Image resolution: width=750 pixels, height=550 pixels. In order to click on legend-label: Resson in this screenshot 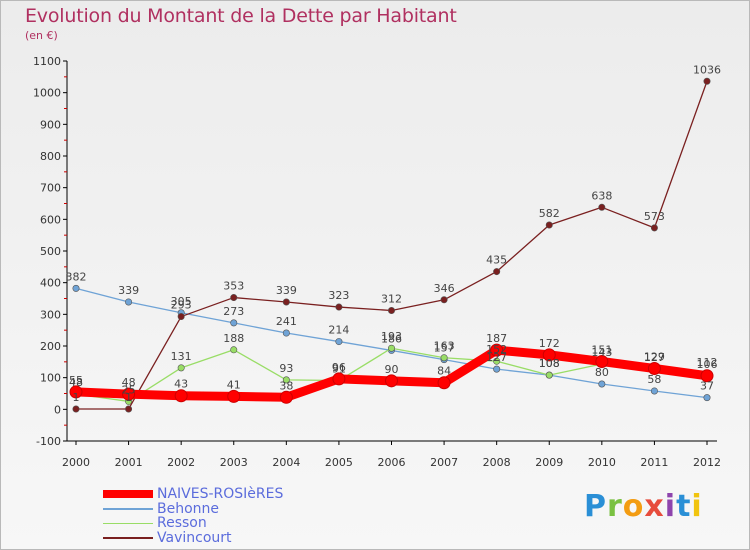, I will do `click(182, 523)`.